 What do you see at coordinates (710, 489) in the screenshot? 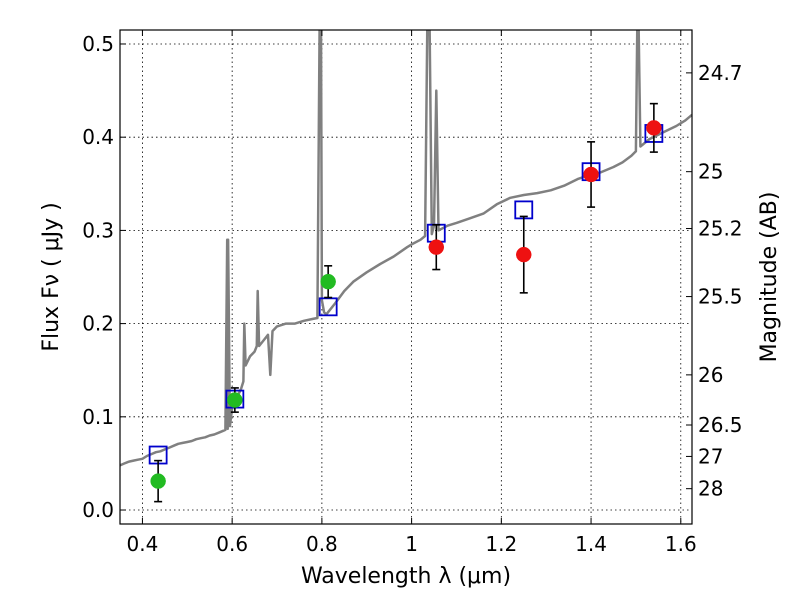
I see `magnitude-tick-label: 28` at bounding box center [710, 489].